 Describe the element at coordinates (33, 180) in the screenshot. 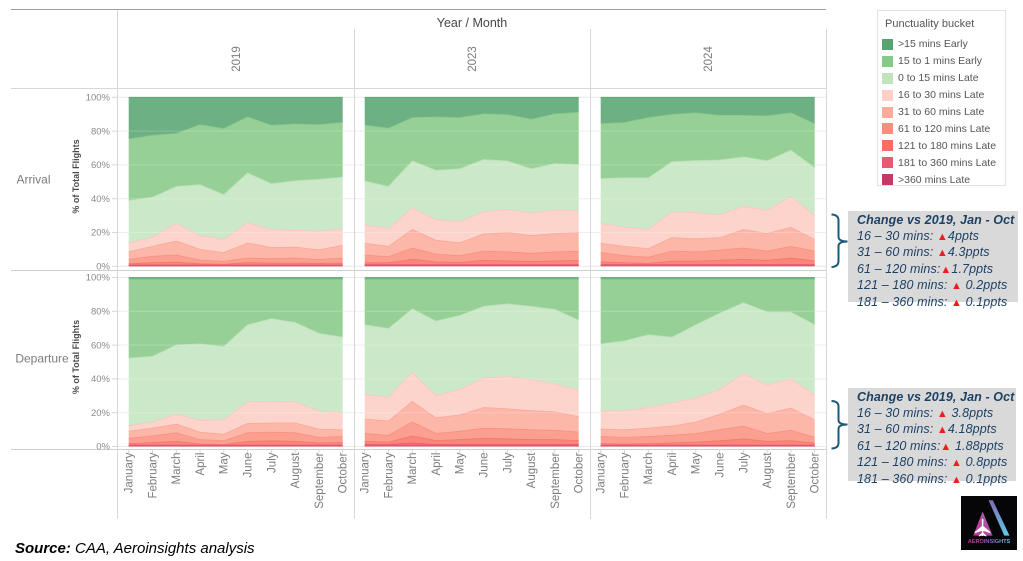

I see `svg-text: Arrival` at that location.